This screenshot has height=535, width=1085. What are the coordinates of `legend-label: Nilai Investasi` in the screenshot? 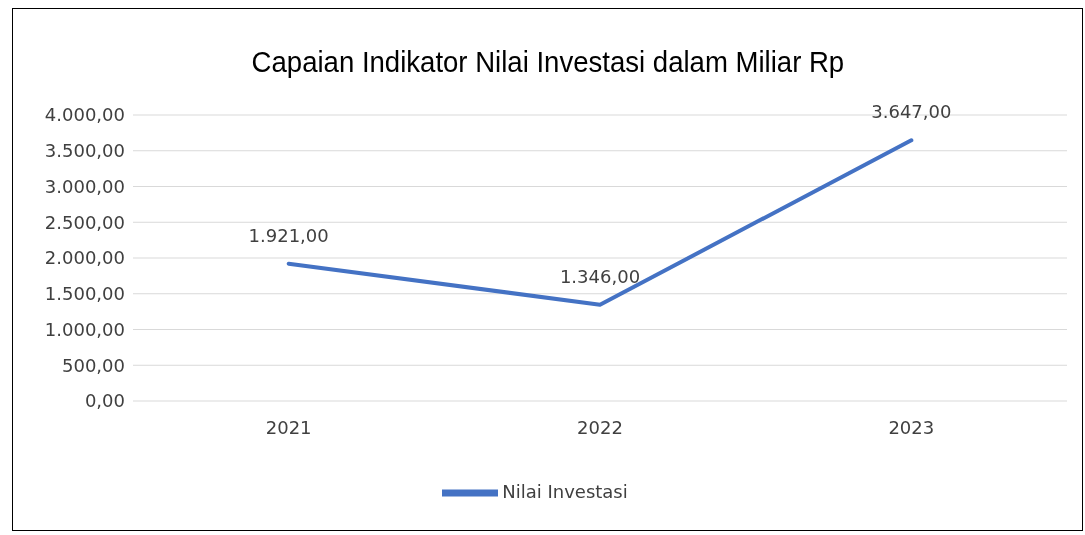 It's located at (565, 491).